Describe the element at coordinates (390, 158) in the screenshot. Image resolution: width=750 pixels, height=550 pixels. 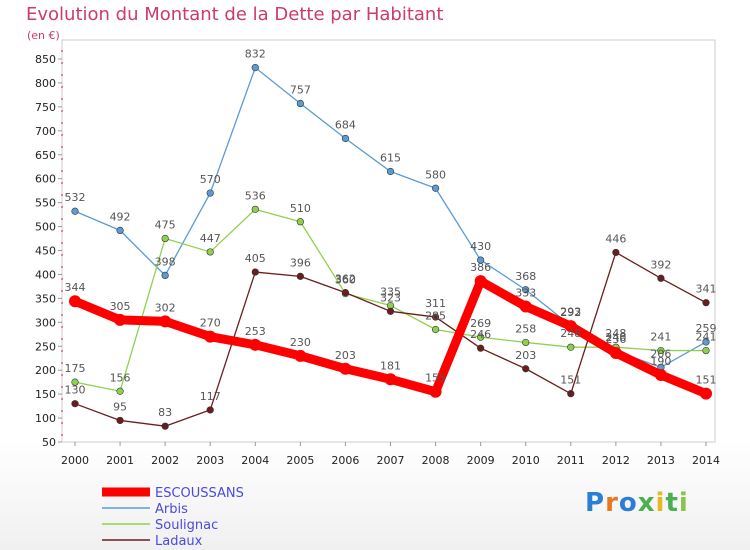
I see `data-label-arbis: 615` at that location.